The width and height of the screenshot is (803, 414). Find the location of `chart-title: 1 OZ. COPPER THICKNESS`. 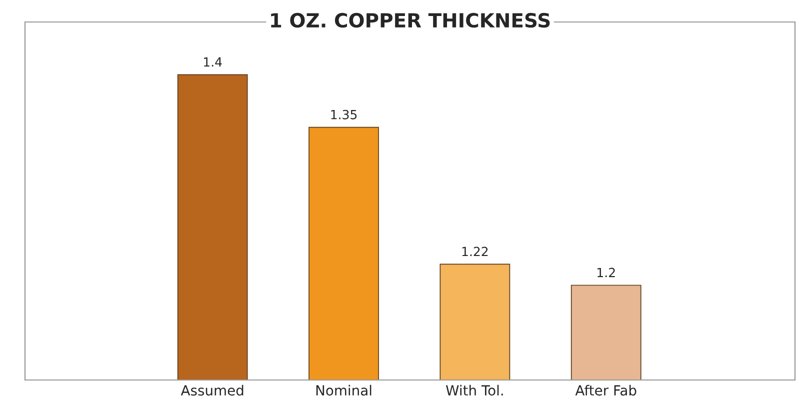

chart-title: 1 OZ. COPPER THICKNESS is located at coordinates (410, 20).